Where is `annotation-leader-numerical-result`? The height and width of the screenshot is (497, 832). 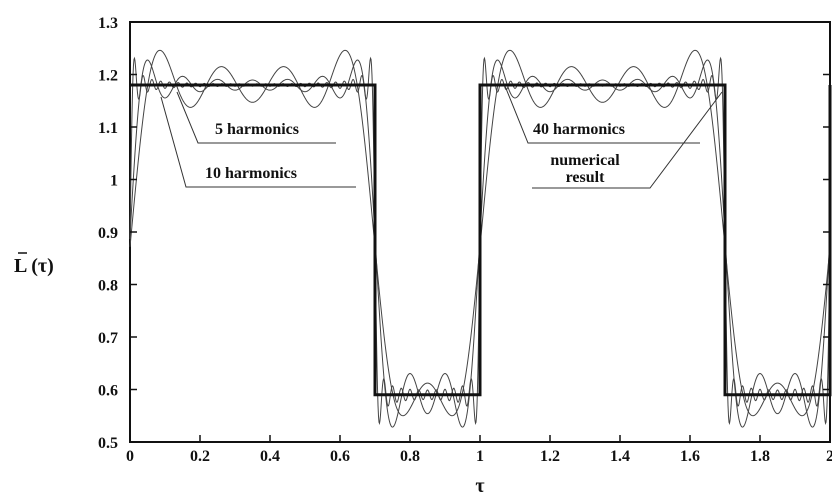 annotation-leader-numerical-result is located at coordinates (627, 140).